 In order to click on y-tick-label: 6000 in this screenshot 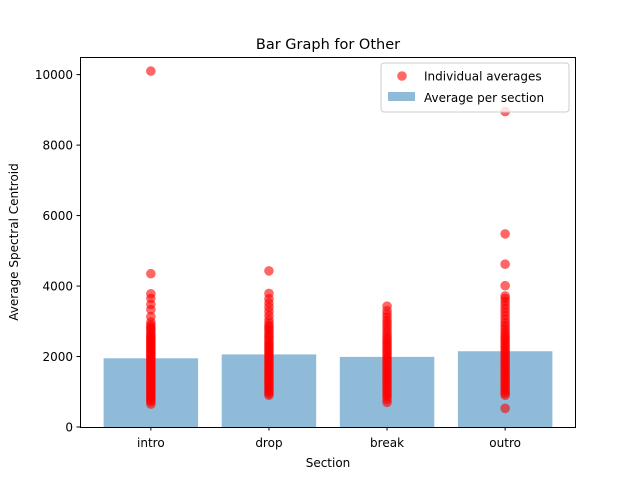, I will do `click(57, 216)`.